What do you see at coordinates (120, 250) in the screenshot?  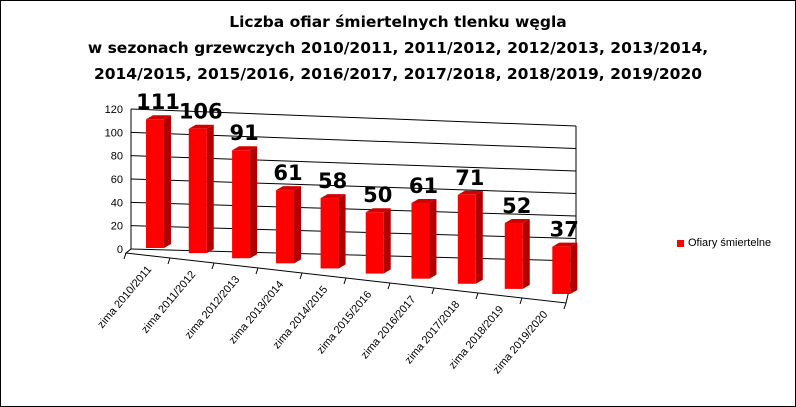 I see `y-tick-label: 0` at bounding box center [120, 250].